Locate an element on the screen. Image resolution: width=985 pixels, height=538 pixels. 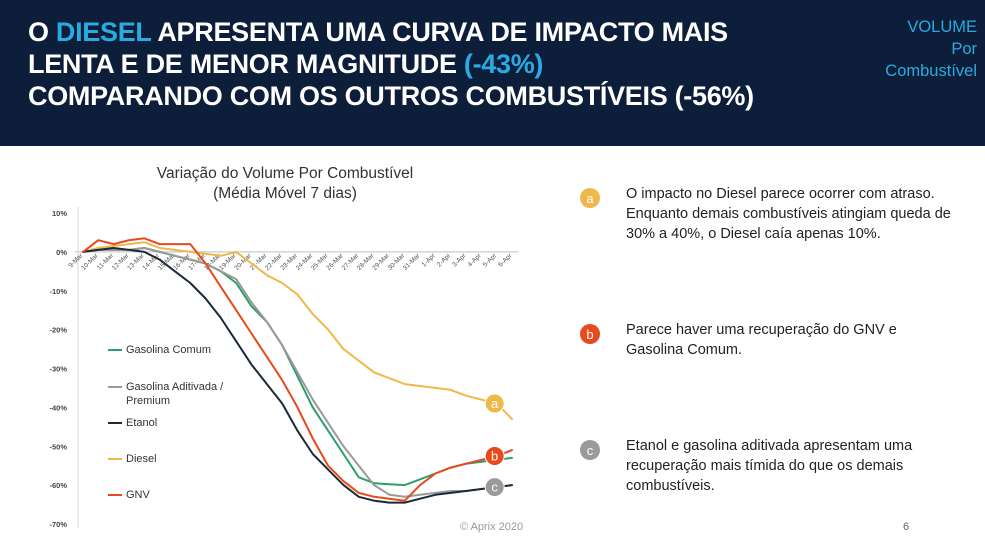
copyright: © Aprix 2020 is located at coordinates (492, 527).